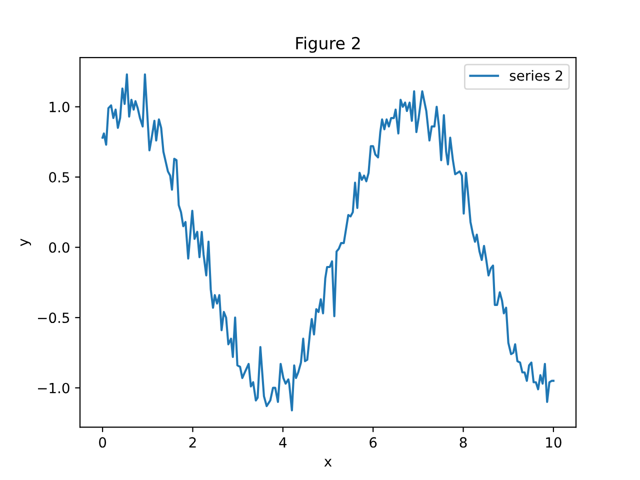  Describe the element at coordinates (102, 442) in the screenshot. I see `x-tick-label: 0` at that location.